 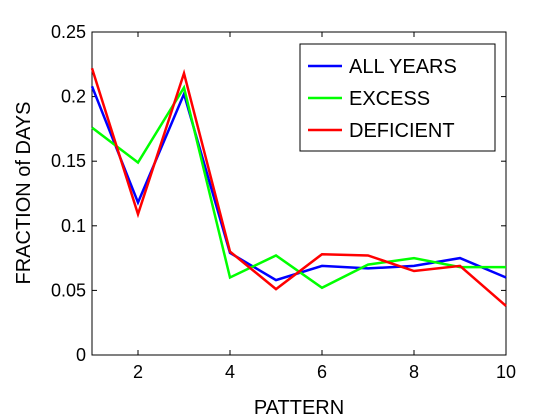 What do you see at coordinates (24, 193) in the screenshot?
I see `y-axis-label: FRACTION of DAYS` at bounding box center [24, 193].